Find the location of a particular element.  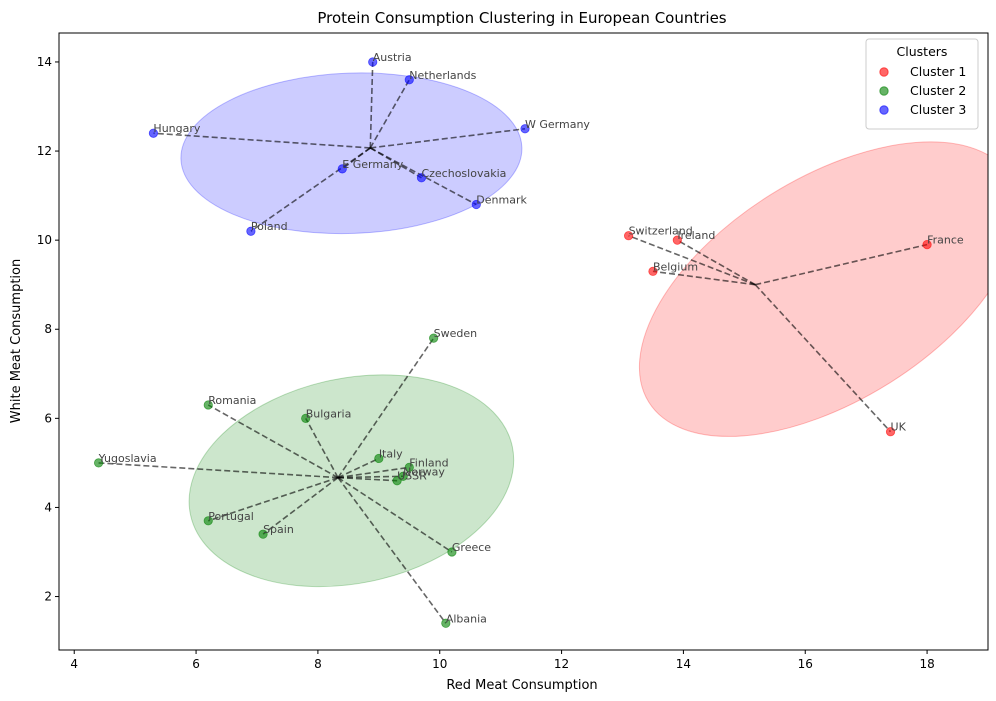

y-tick-label-14: 14 is located at coordinates (44, 62).